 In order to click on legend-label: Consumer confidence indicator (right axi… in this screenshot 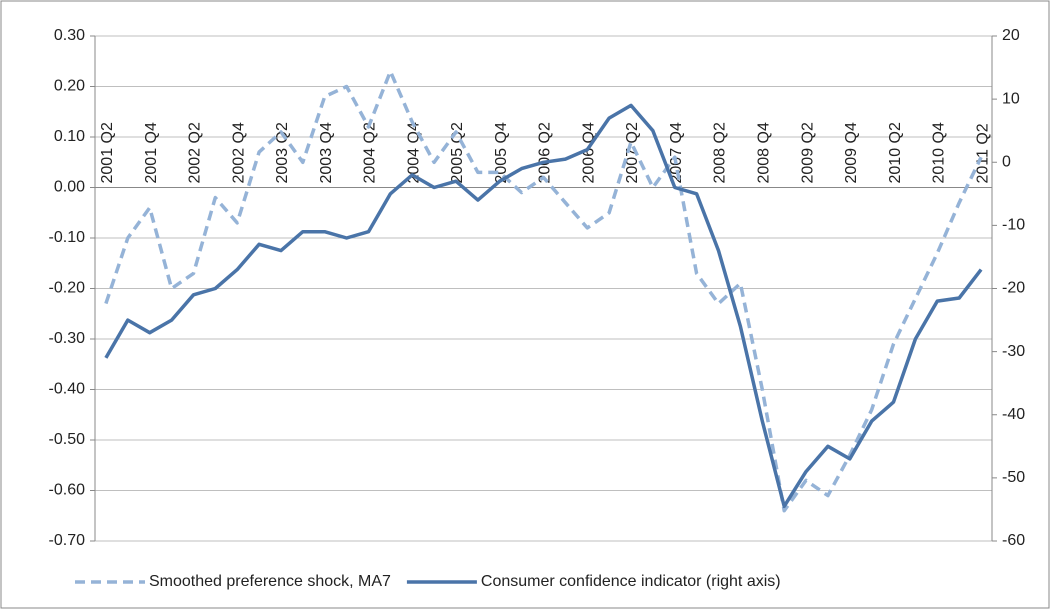, I will do `click(631, 581)`.